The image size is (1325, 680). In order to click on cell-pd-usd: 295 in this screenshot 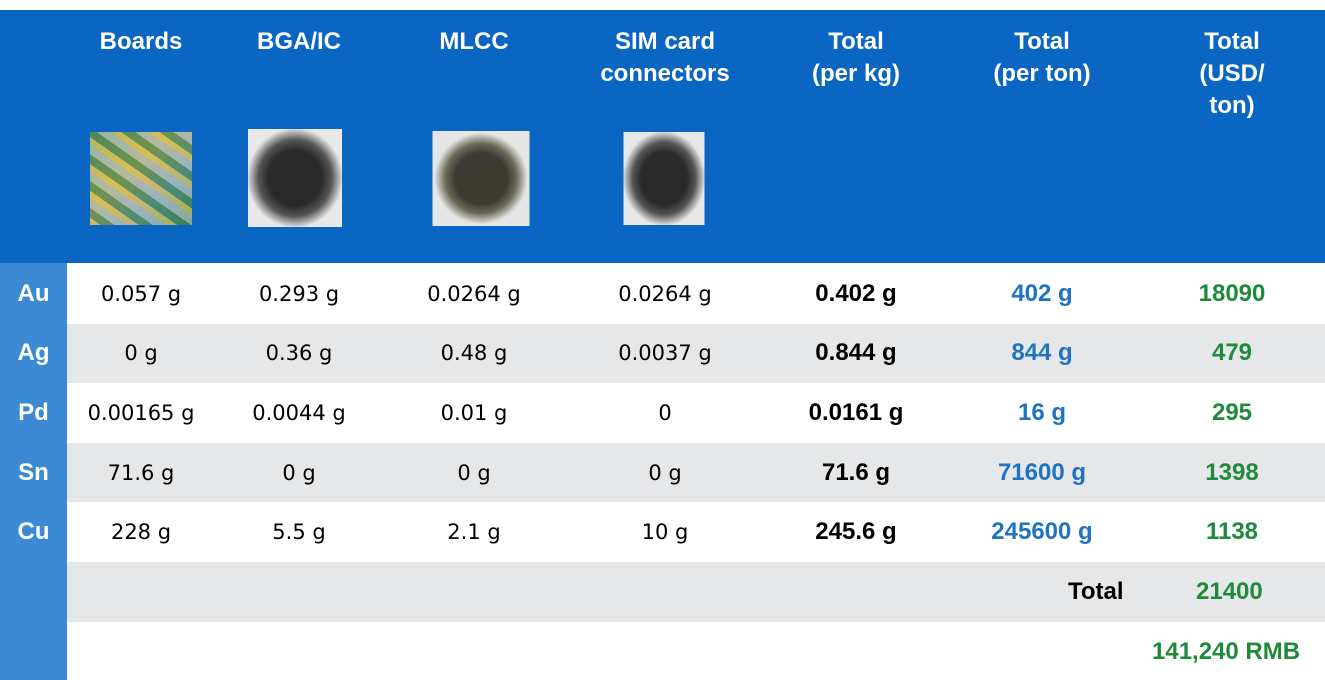, I will do `click(1232, 412)`.